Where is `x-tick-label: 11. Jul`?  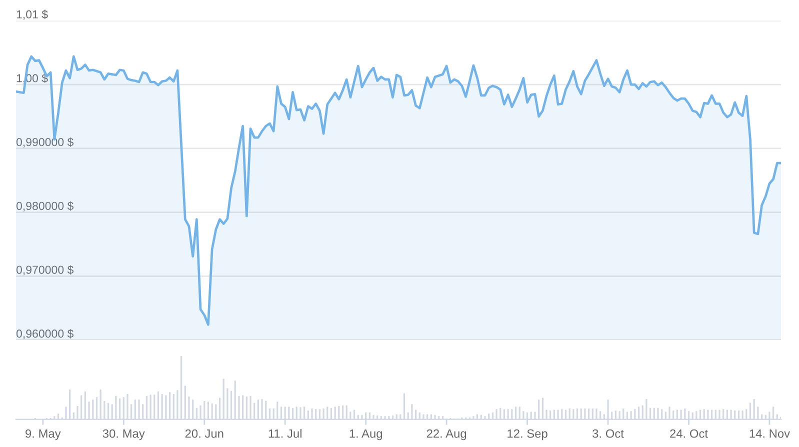 x-tick-label: 11. Jul is located at coordinates (285, 433).